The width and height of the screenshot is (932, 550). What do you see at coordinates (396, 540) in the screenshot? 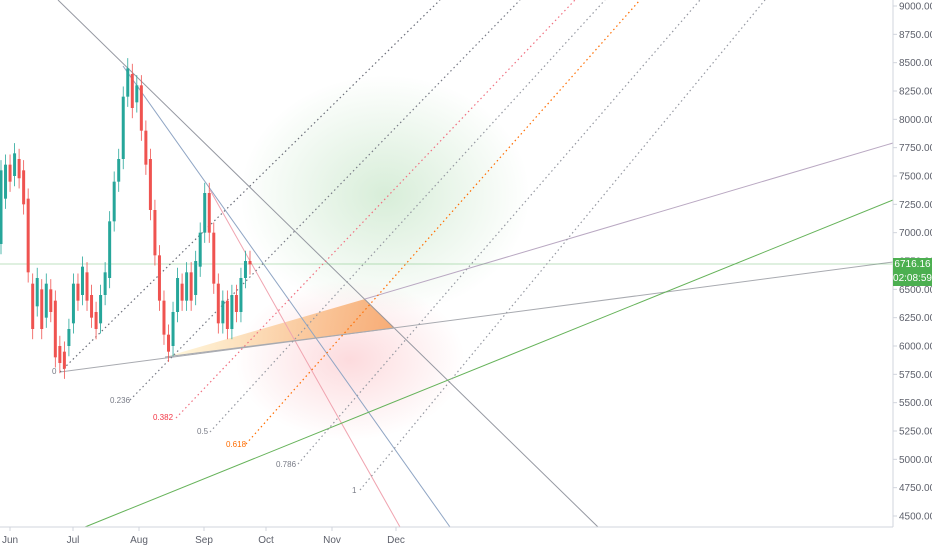
I see `x-tick-label: Dec` at bounding box center [396, 540].